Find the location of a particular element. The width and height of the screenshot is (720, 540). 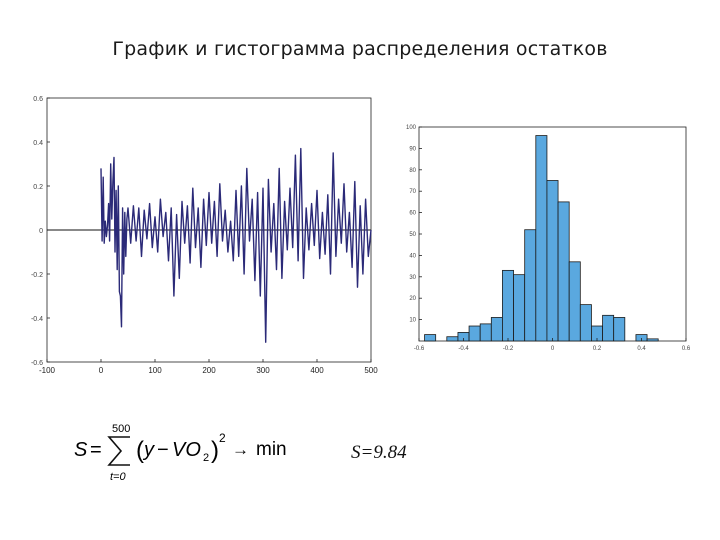

y-tick-label: 10 is located at coordinates (412, 321).